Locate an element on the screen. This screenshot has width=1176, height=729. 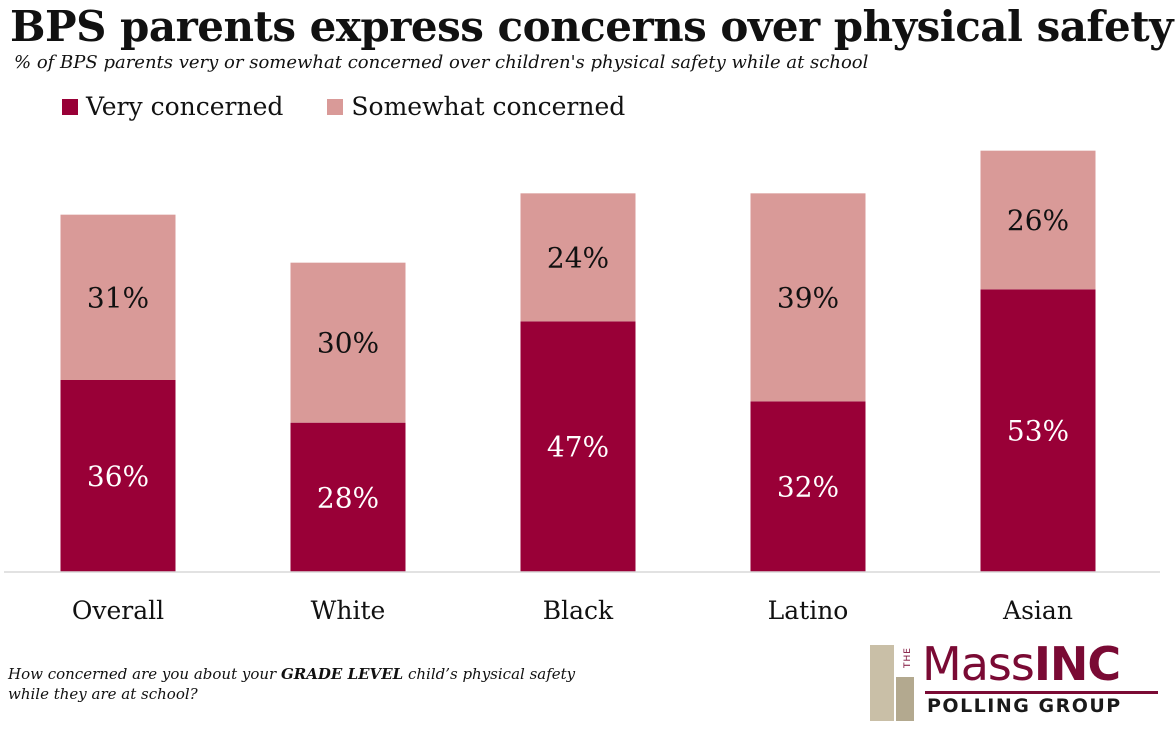
data-label-very-overall: 36% is located at coordinates (118, 476).